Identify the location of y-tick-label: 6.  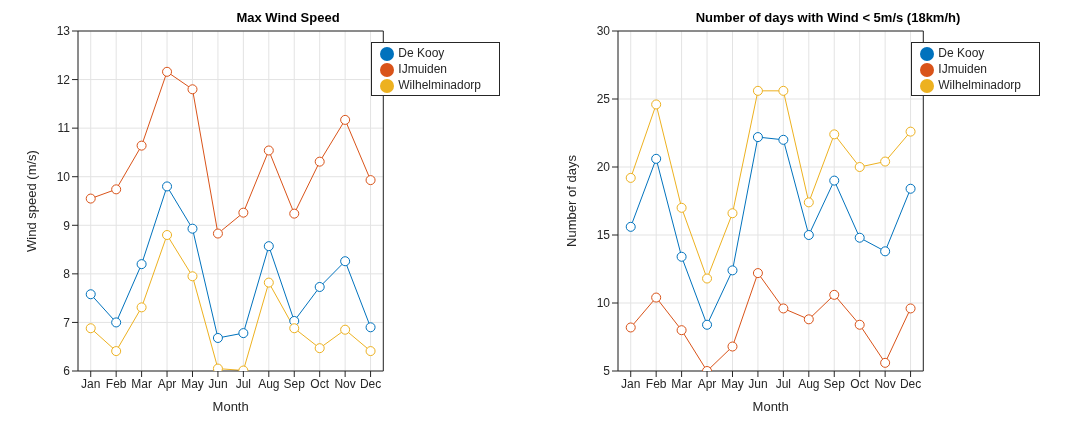
(67, 371).